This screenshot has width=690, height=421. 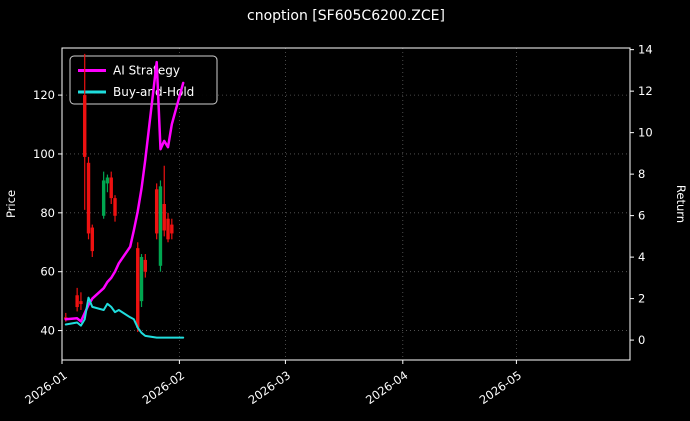 I want to click on x-tick-label: 2026-03, so click(x=269, y=387).